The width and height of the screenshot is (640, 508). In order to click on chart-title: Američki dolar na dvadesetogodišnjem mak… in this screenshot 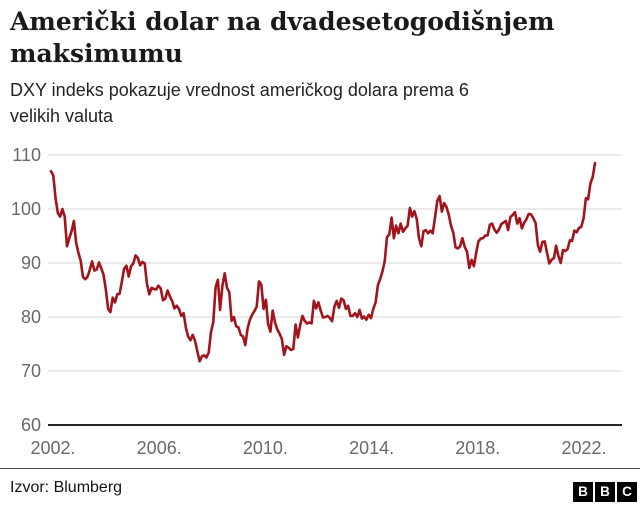, I will do `click(321, 38)`.